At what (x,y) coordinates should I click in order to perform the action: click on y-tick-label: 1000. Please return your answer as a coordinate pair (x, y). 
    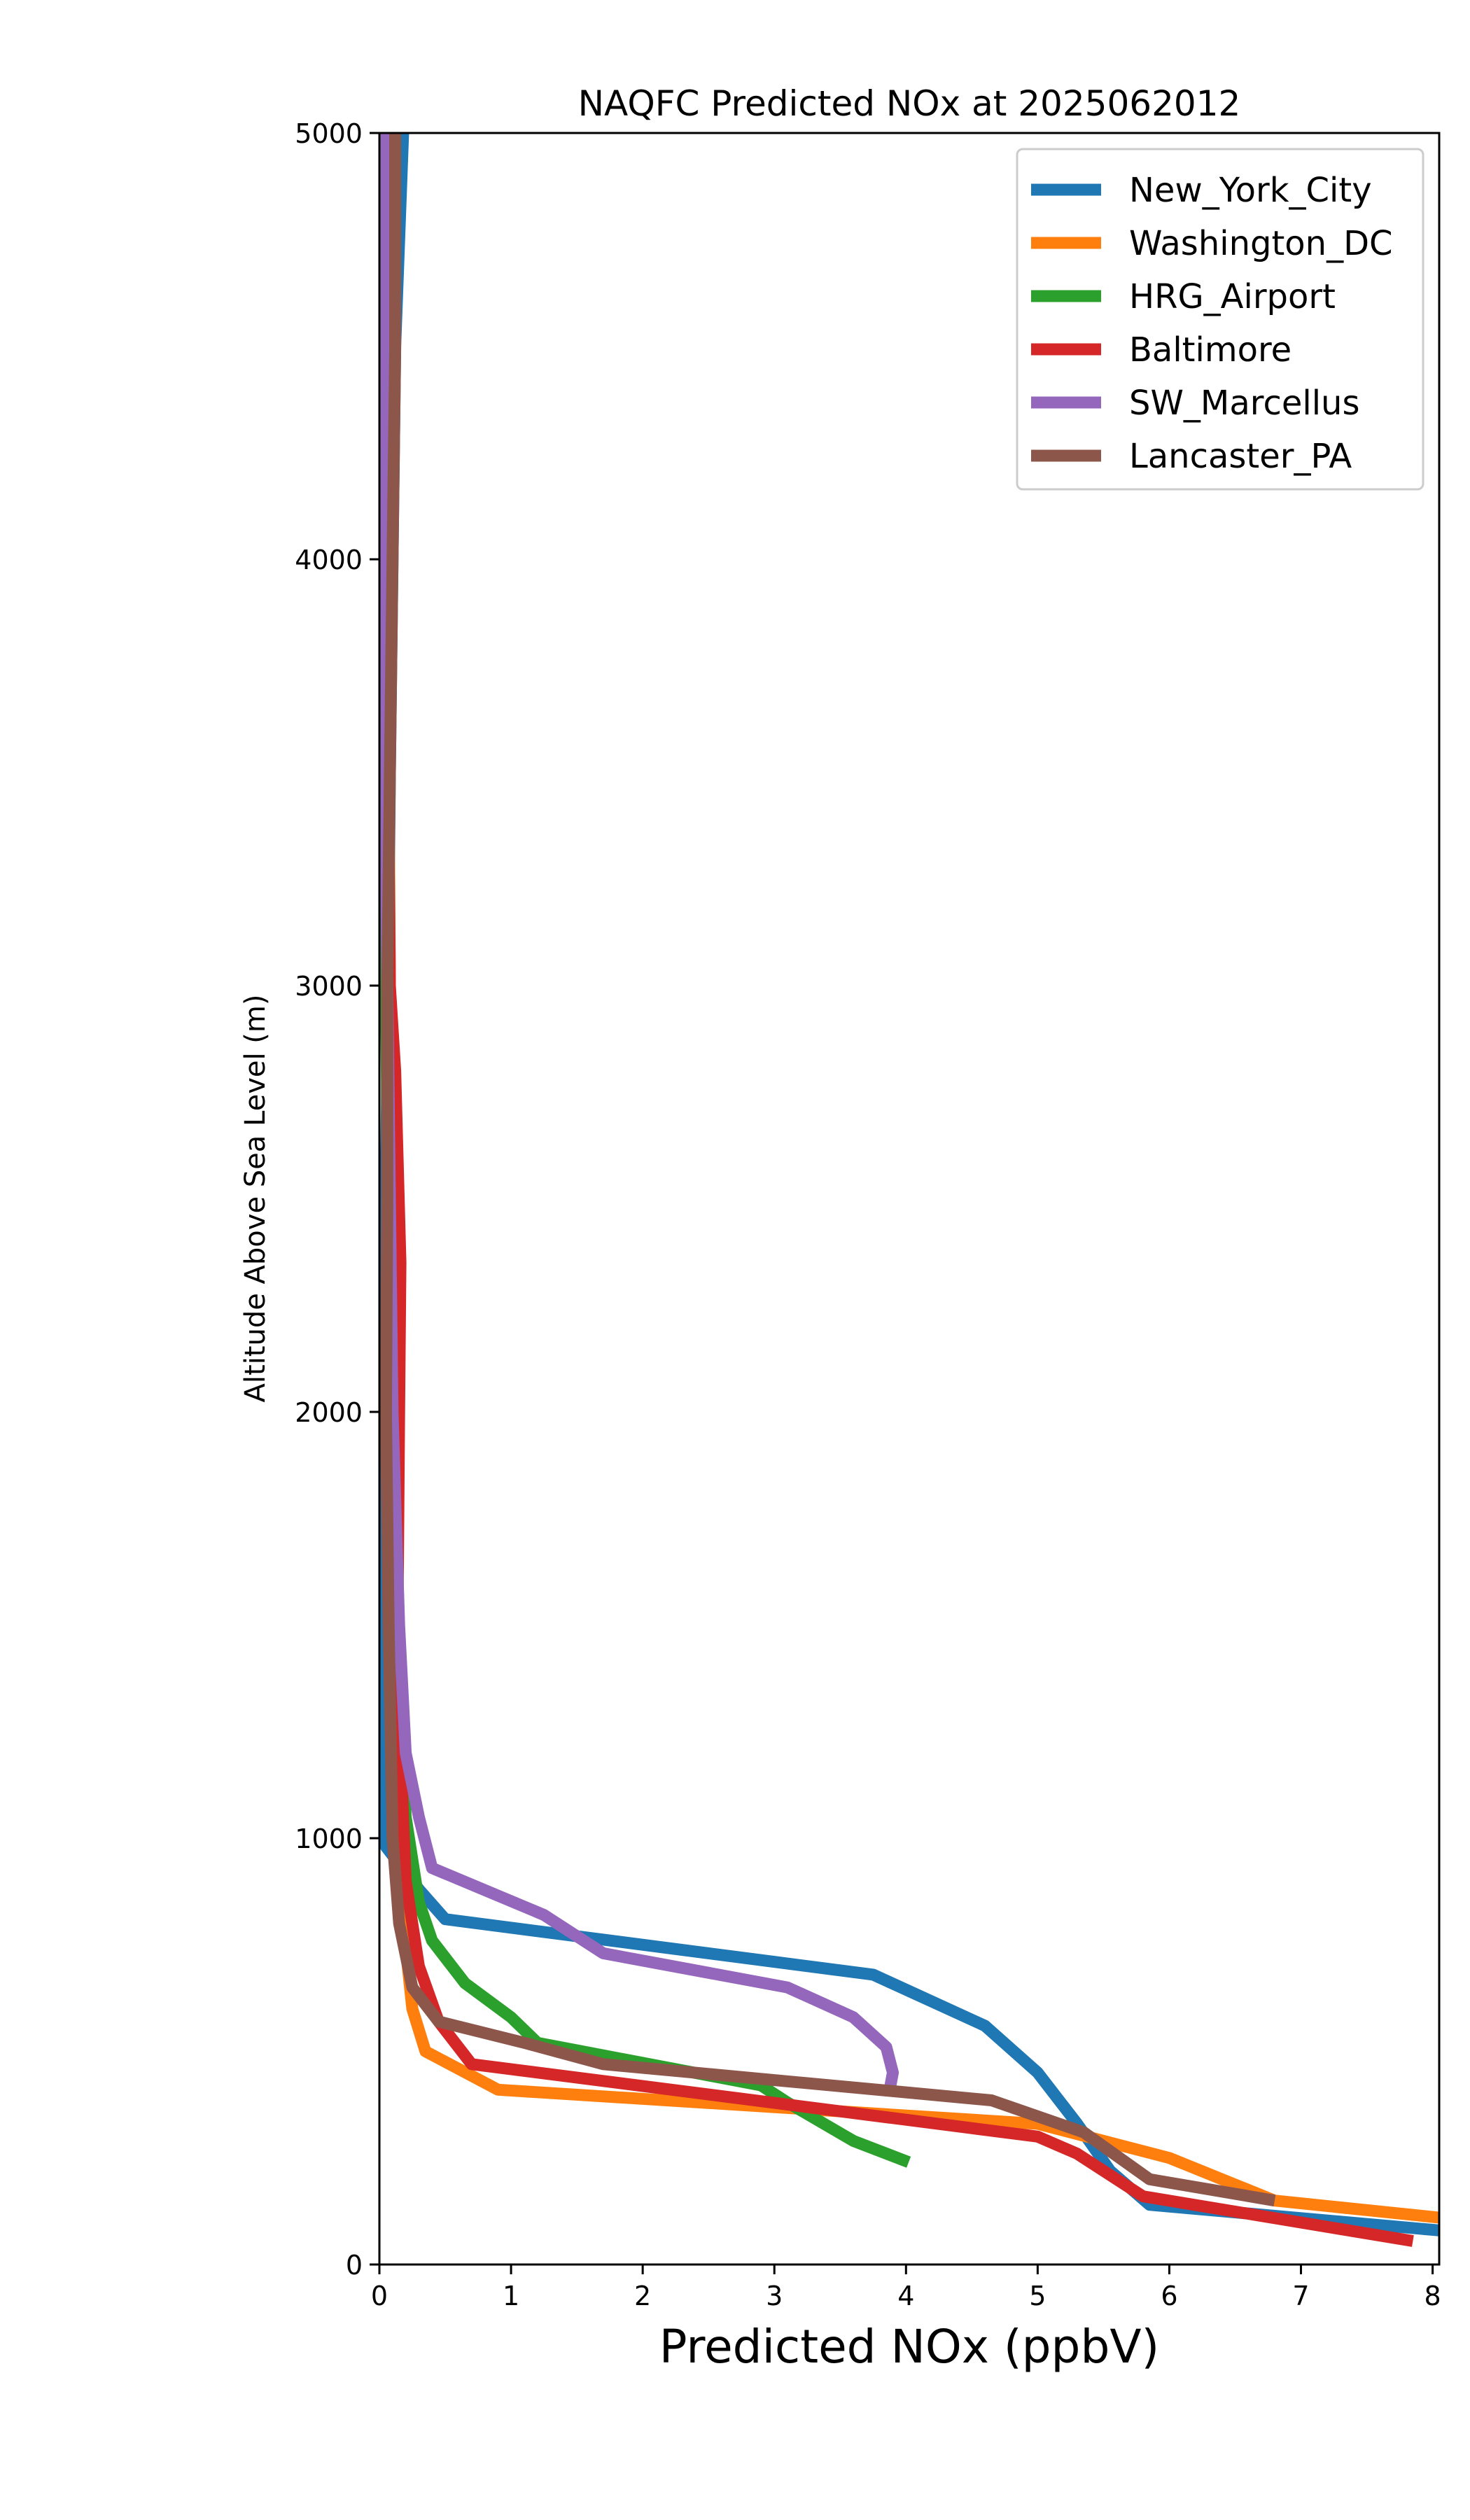
    Looking at the image, I should click on (329, 1838).